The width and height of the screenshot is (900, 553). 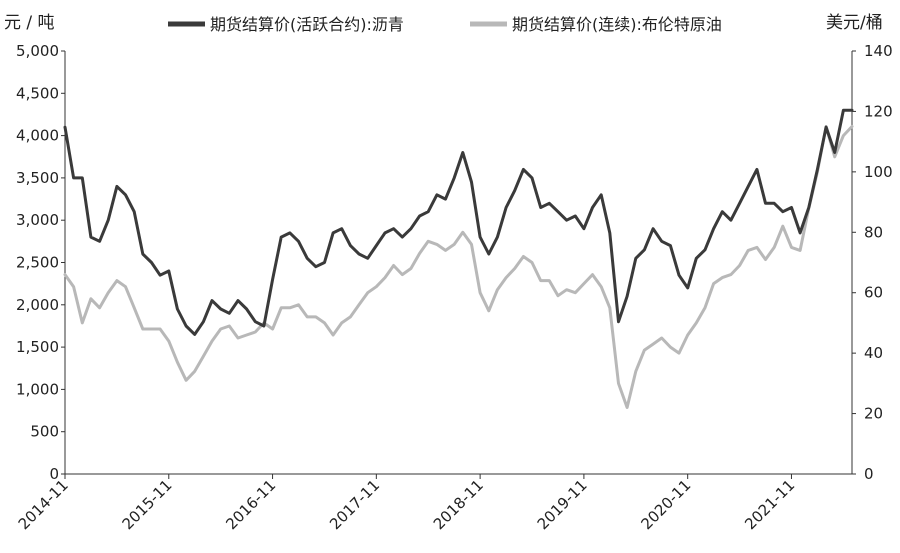 What do you see at coordinates (37, 136) in the screenshot?
I see `left-tick-label: 4,000` at bounding box center [37, 136].